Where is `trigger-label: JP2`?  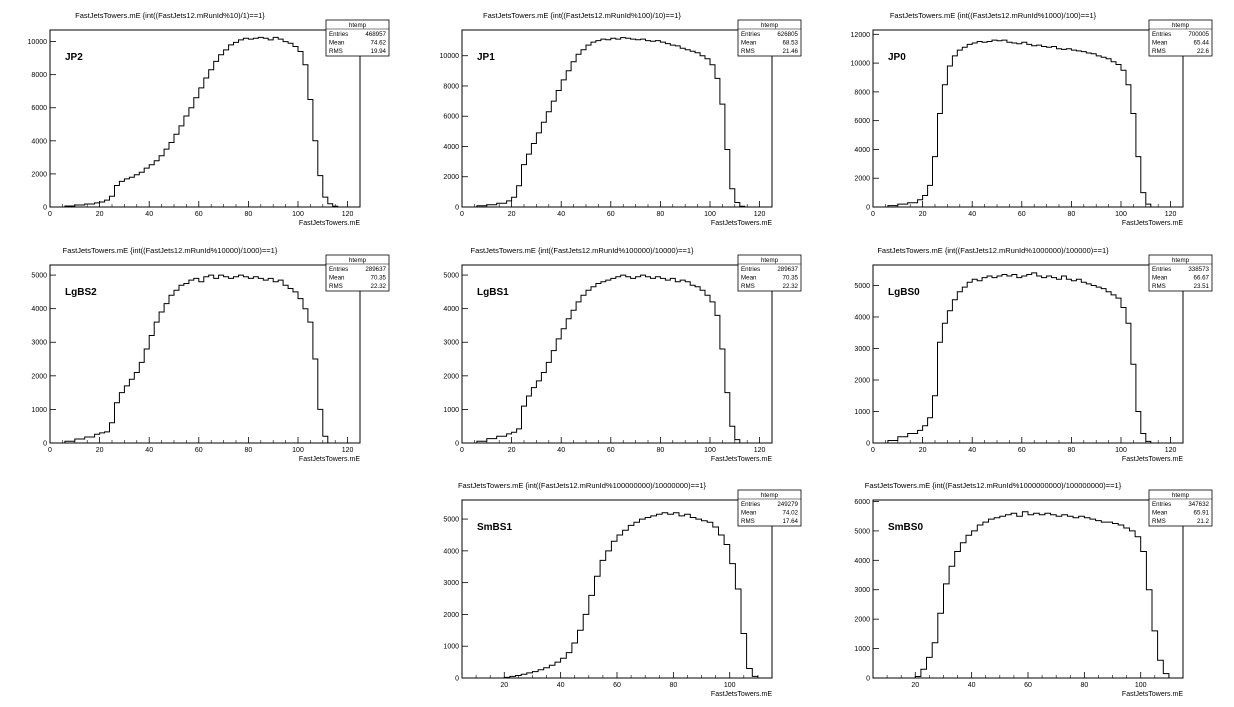
trigger-label: JP2 is located at coordinates (74, 57).